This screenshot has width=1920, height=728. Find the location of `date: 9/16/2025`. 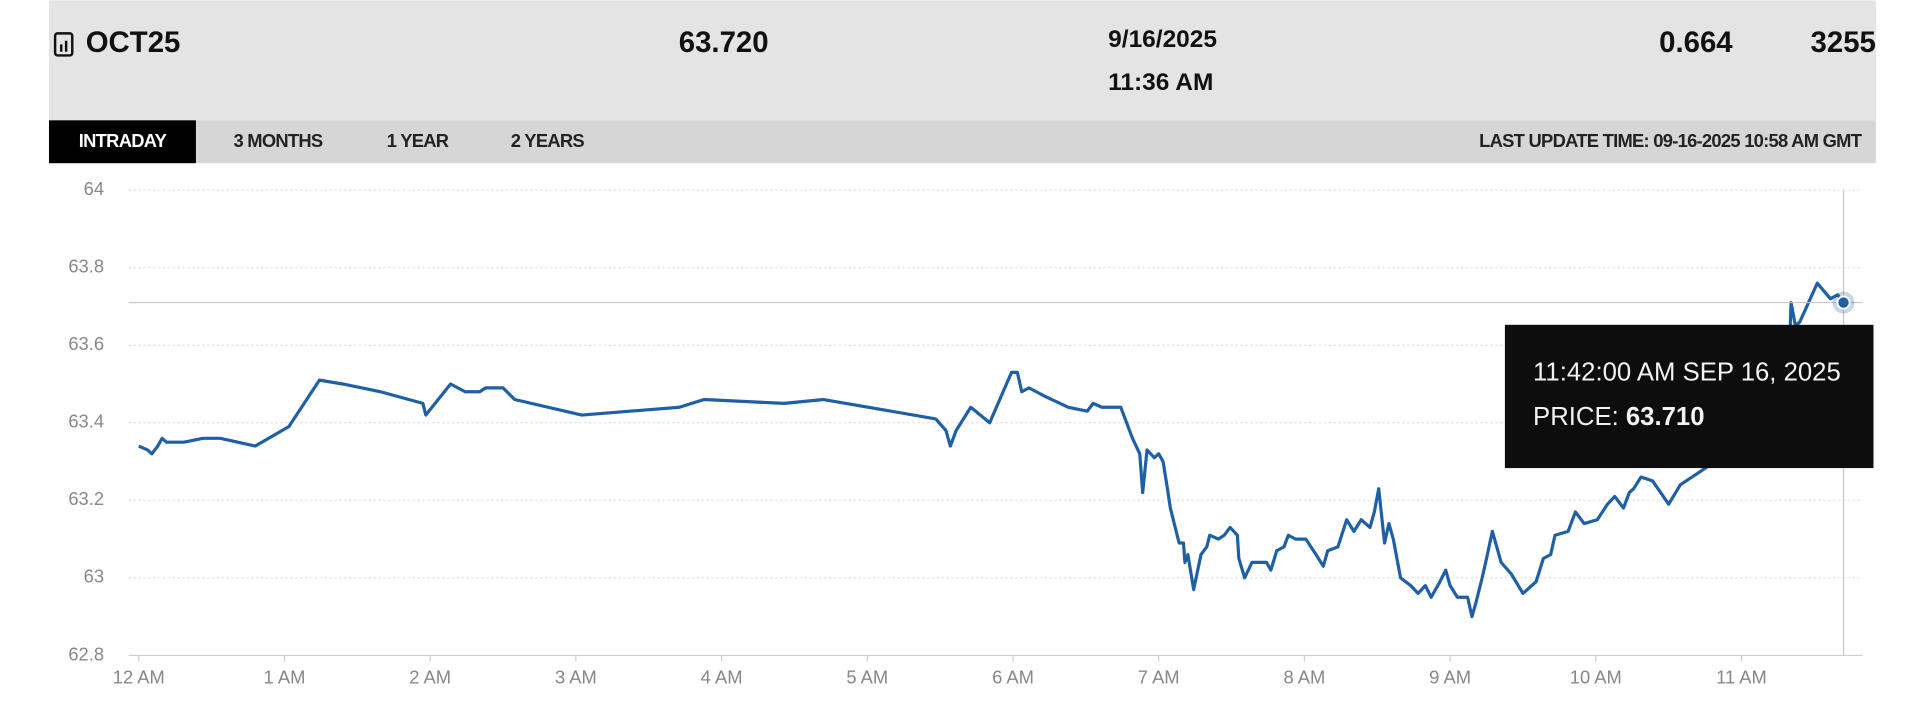

date: 9/16/2025 is located at coordinates (1162, 39).